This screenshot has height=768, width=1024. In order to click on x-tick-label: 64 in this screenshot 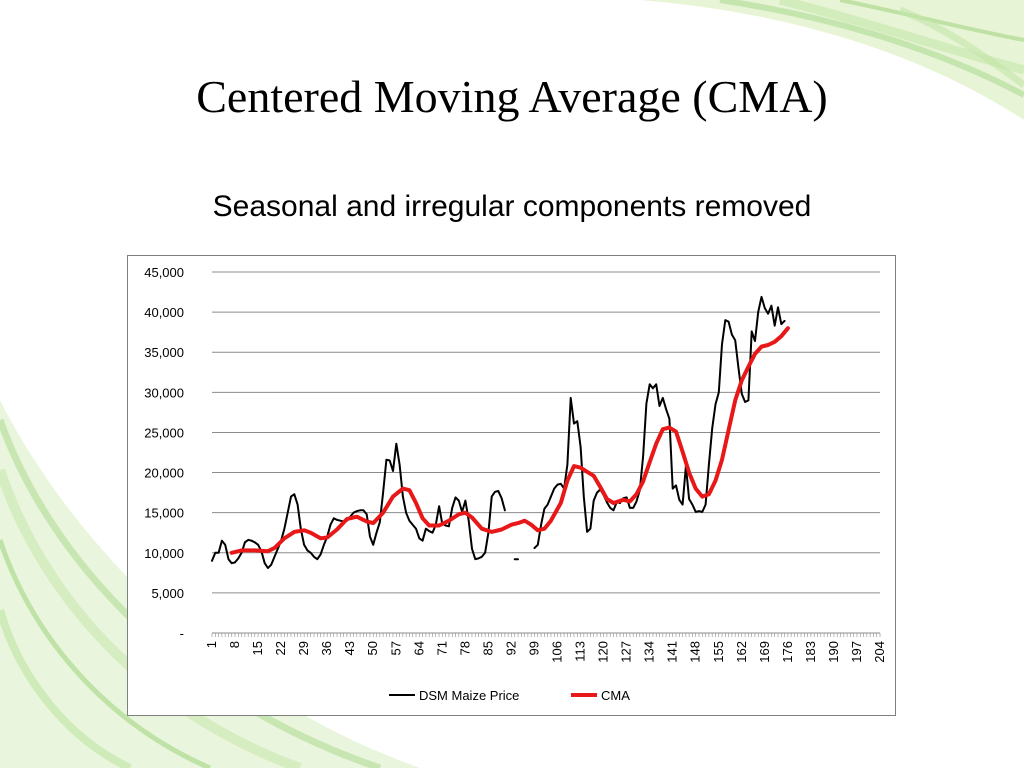, I will do `click(418, 648)`.